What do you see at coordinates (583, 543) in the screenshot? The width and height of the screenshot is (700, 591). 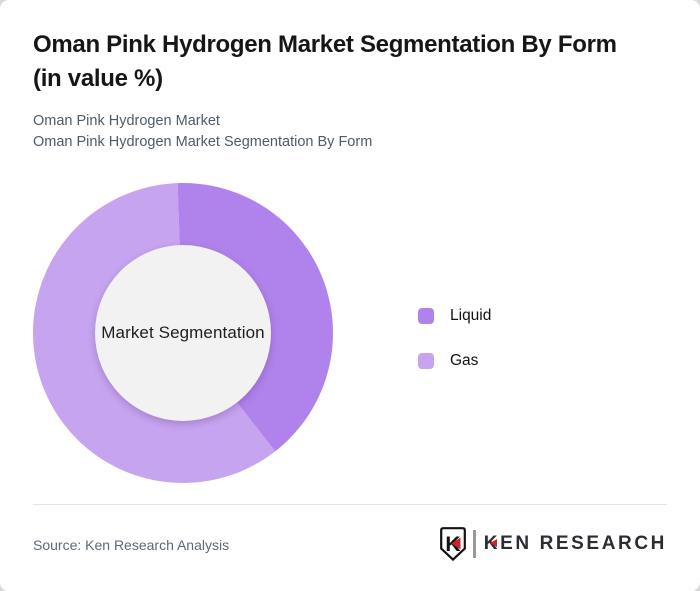 I see `wordmark-rest: EN RESEARCH` at bounding box center [583, 543].